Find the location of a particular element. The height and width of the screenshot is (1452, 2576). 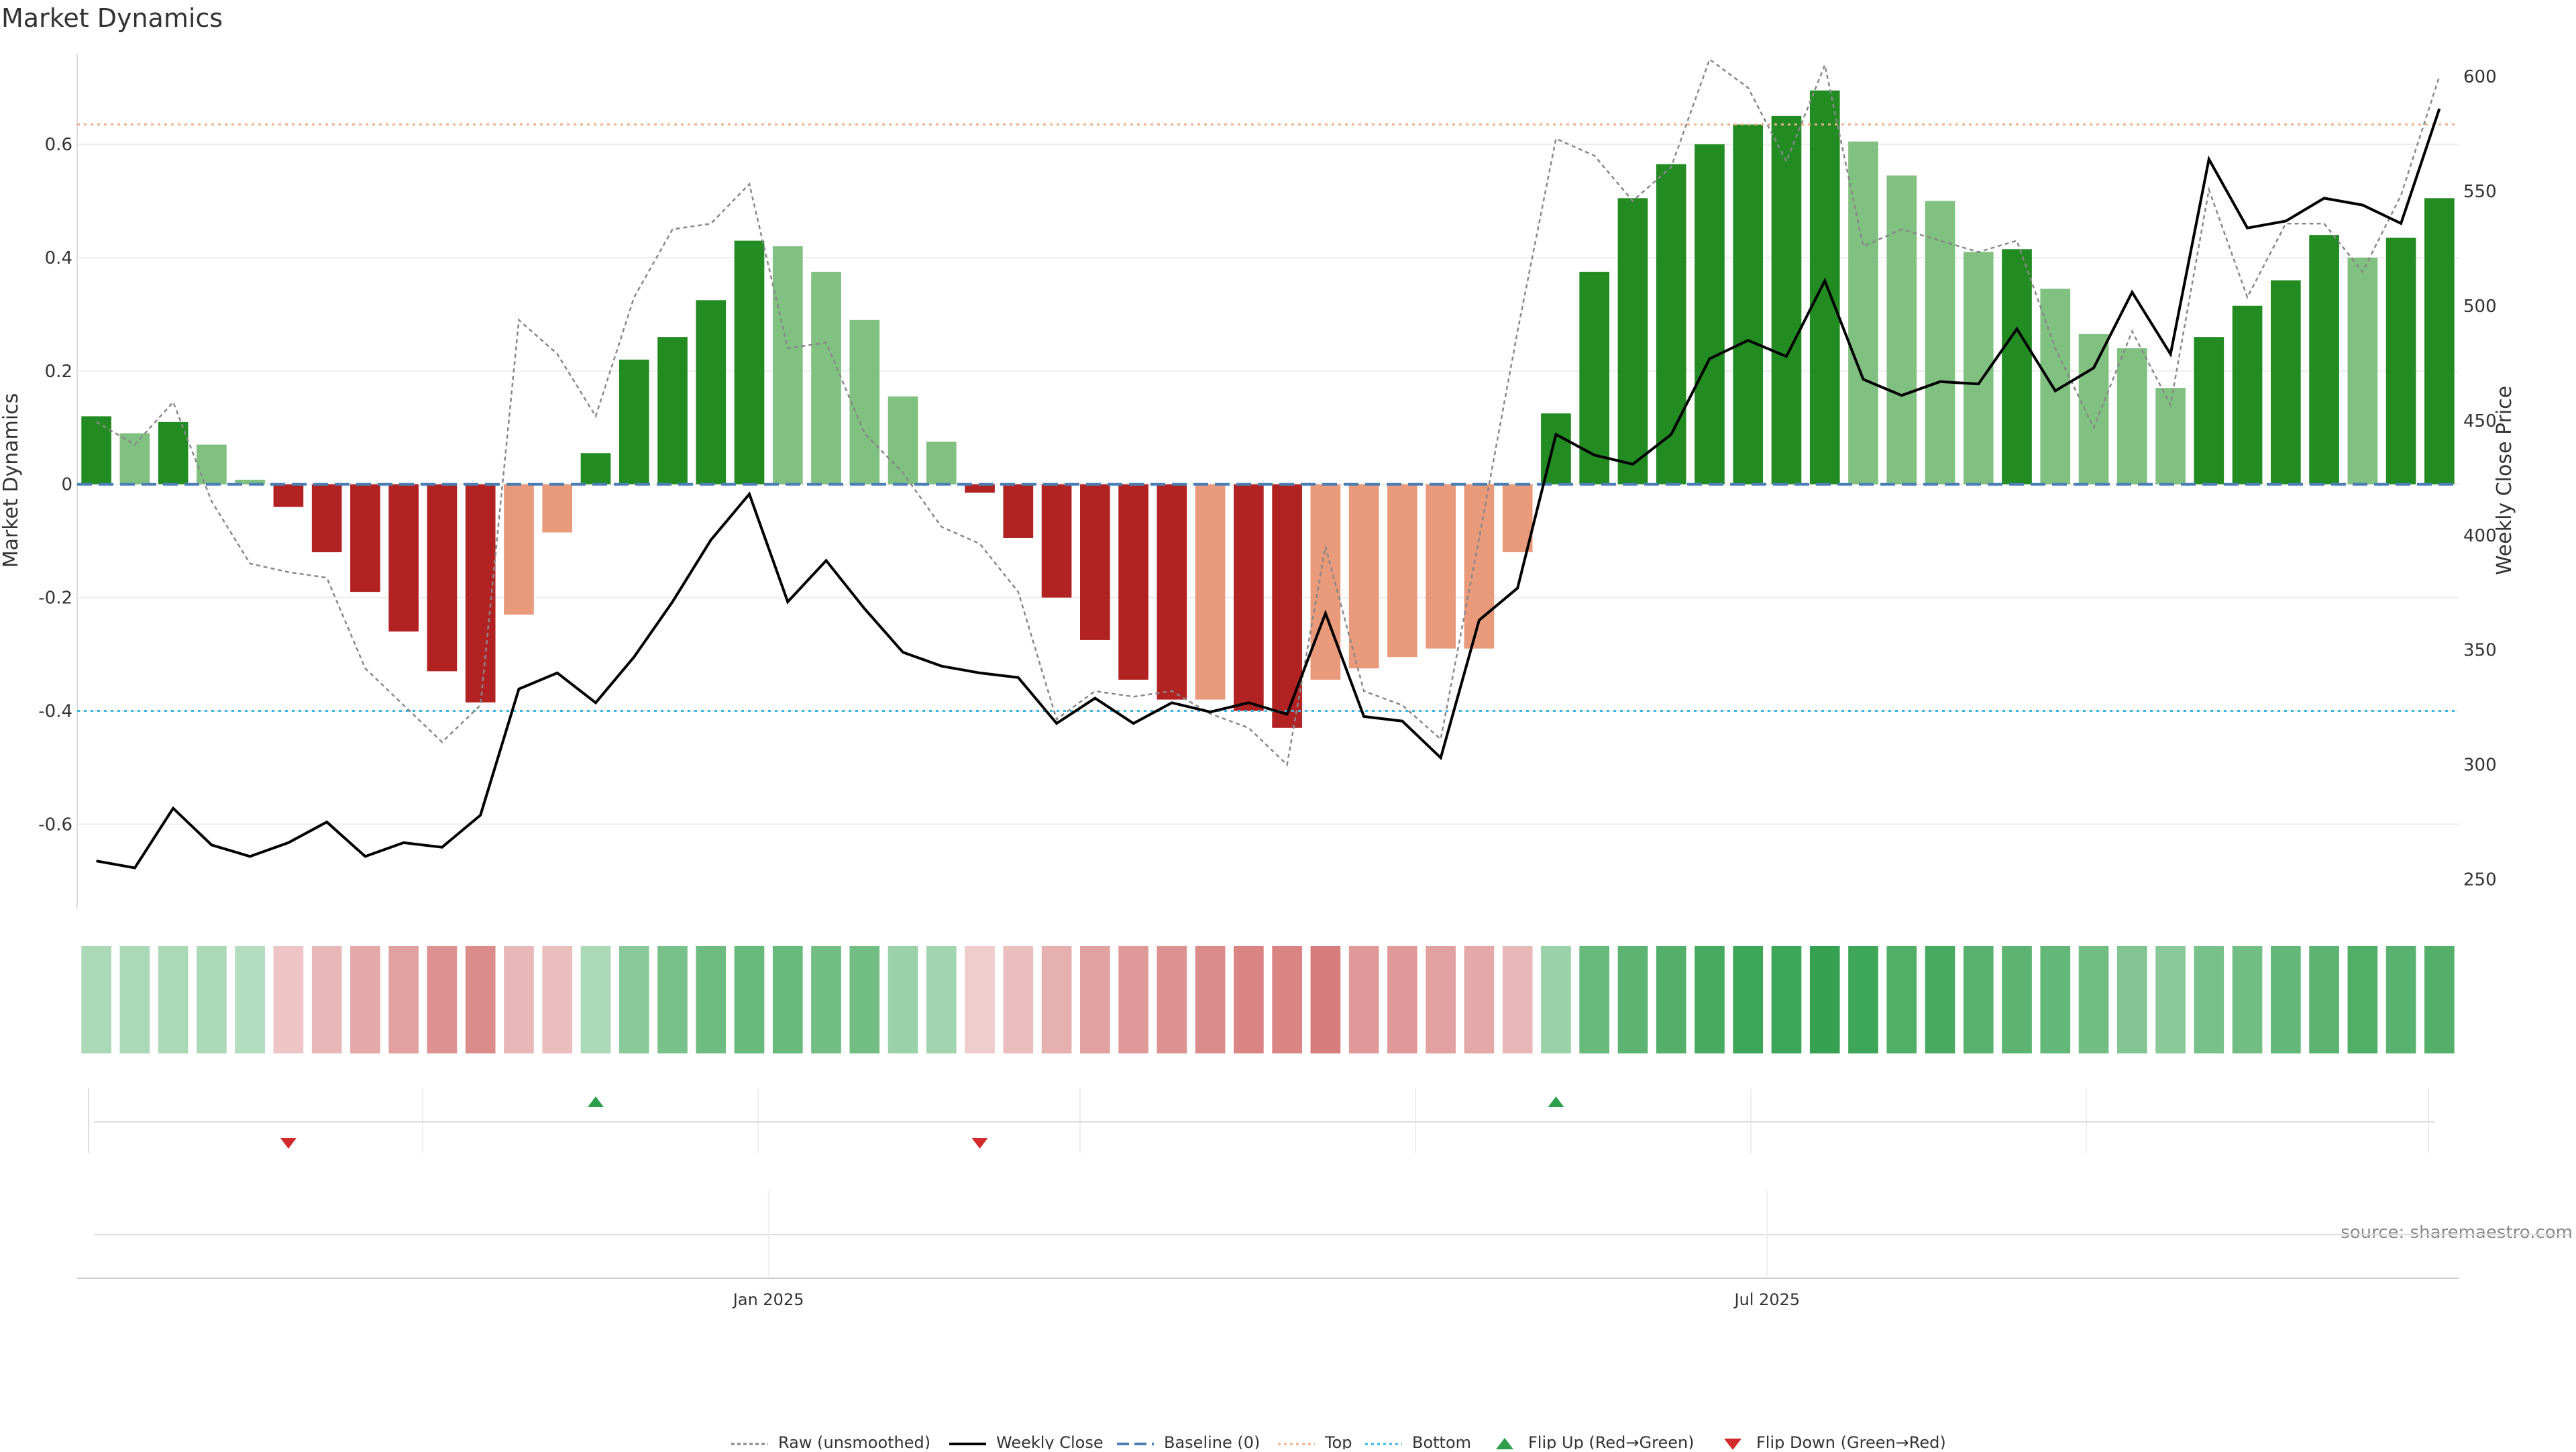

source-text: source: sharemaestro.com is located at coordinates (2457, 1233).